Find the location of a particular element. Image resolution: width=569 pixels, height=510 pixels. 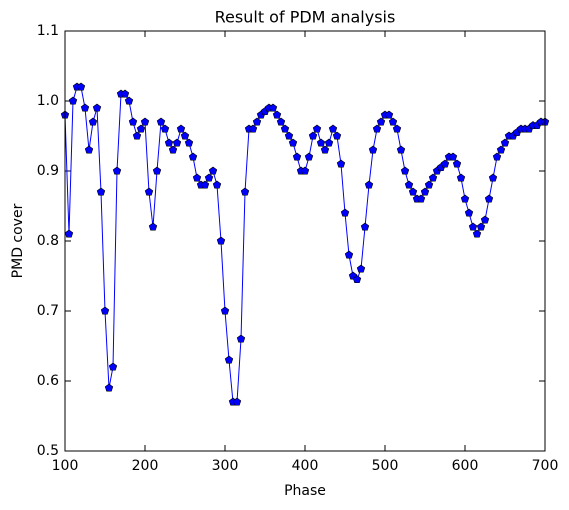

x-tick-label: 500 is located at coordinates (385, 466).